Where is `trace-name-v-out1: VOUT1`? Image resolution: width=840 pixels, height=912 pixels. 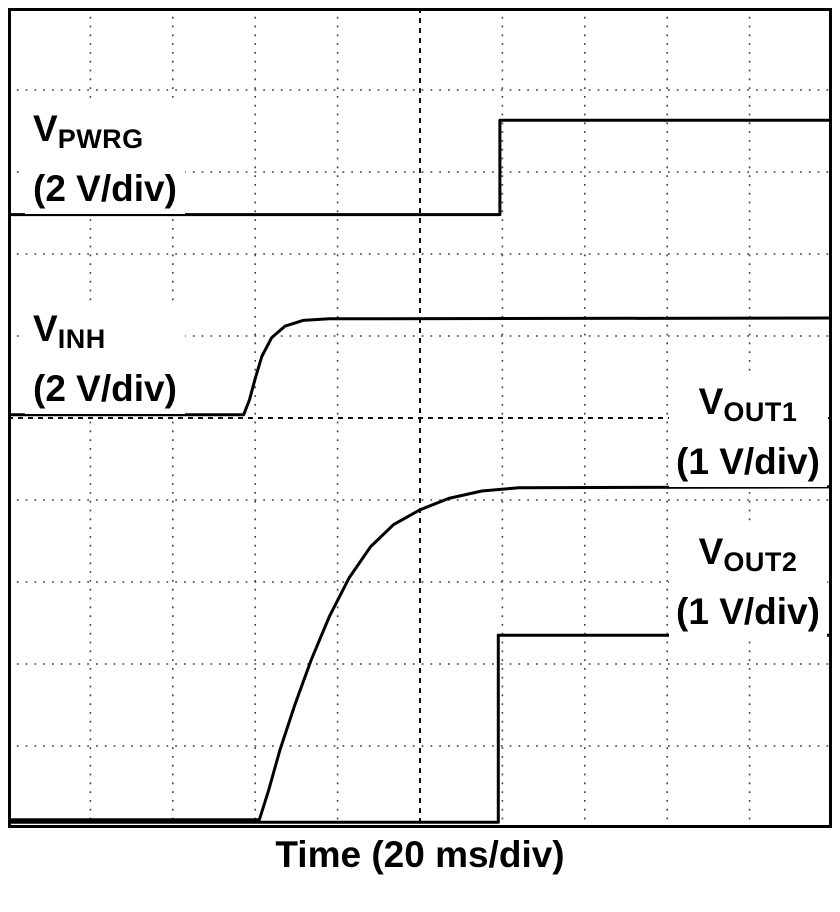 trace-name-v-out1: VOUT1 is located at coordinates (748, 407).